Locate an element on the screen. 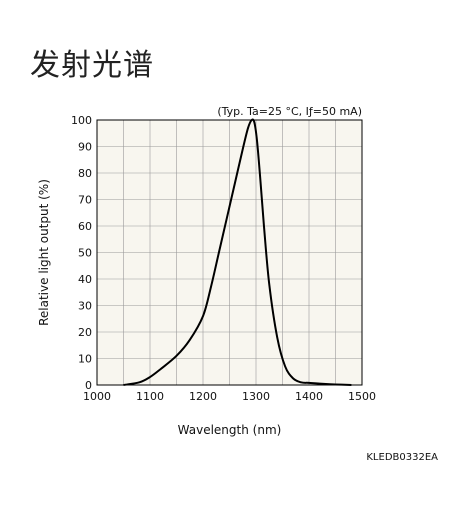 Image resolution: width=474 pixels, height=517 pixels. y-tick-label: 10 is located at coordinates (85, 359).